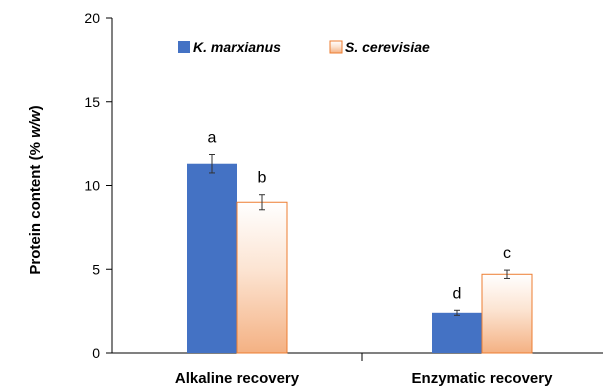  I want to click on legend: K. marxianus S. cerevisiae, so click(304, 47).